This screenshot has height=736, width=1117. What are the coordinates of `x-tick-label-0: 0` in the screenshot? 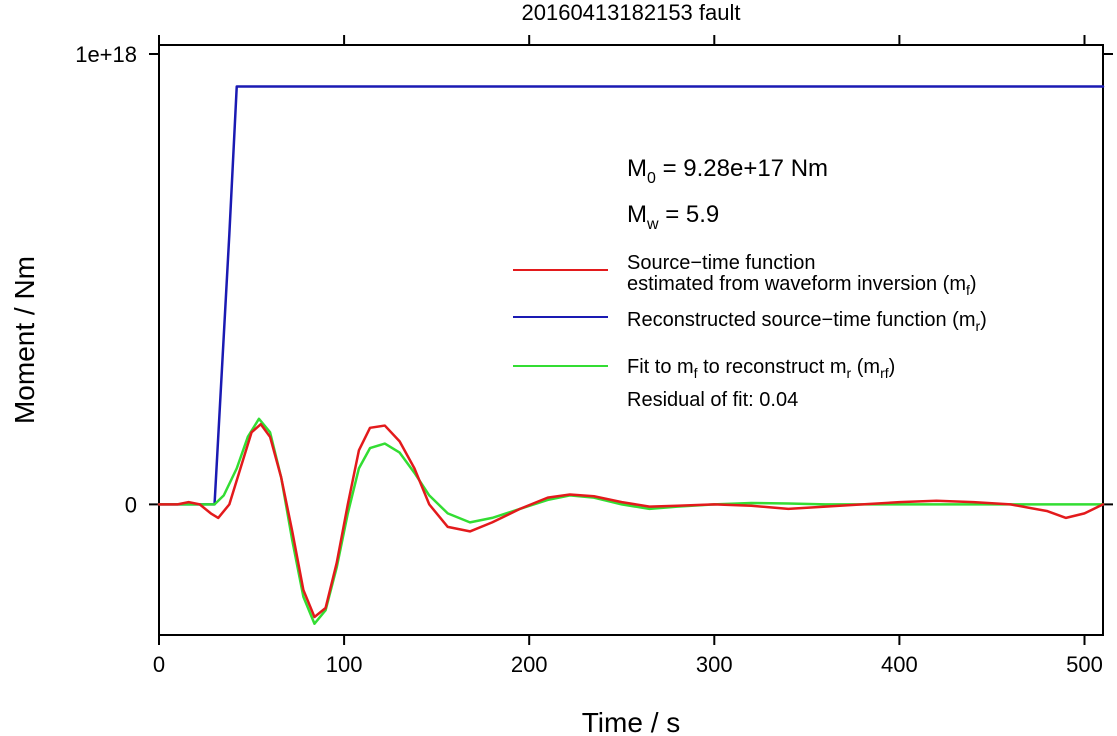 It's located at (159, 664).